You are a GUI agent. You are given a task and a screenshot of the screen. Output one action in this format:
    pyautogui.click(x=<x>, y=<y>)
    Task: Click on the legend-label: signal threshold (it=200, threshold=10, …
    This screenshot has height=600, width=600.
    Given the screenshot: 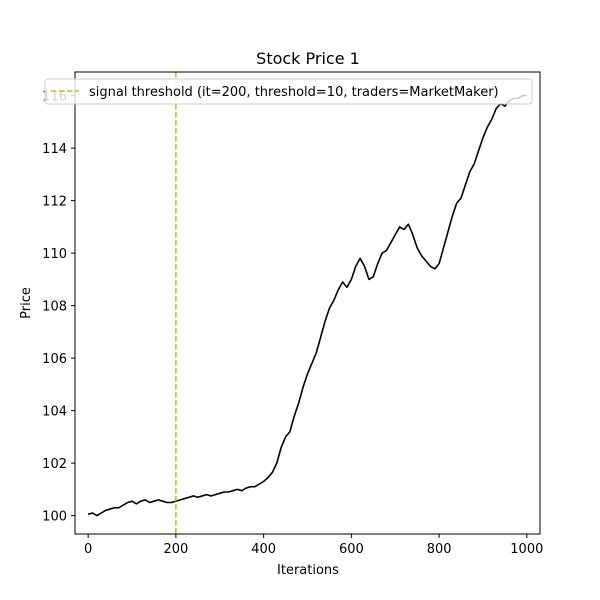 What is the action you would take?
    pyautogui.click(x=294, y=92)
    